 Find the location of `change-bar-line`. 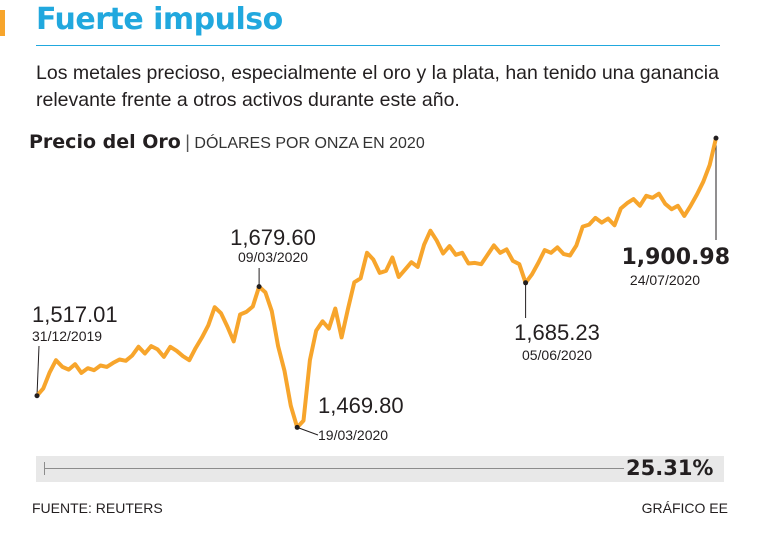

change-bar-line is located at coordinates (334, 468).